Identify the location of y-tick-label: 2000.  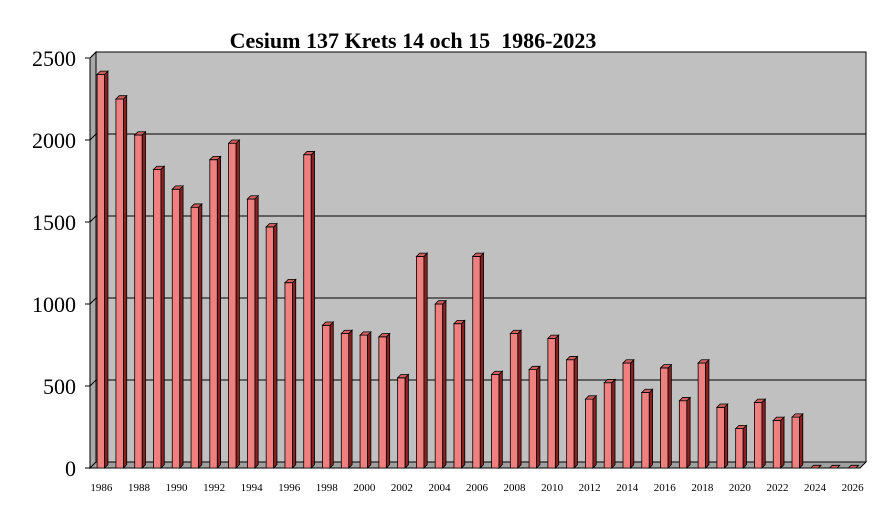
(54, 140).